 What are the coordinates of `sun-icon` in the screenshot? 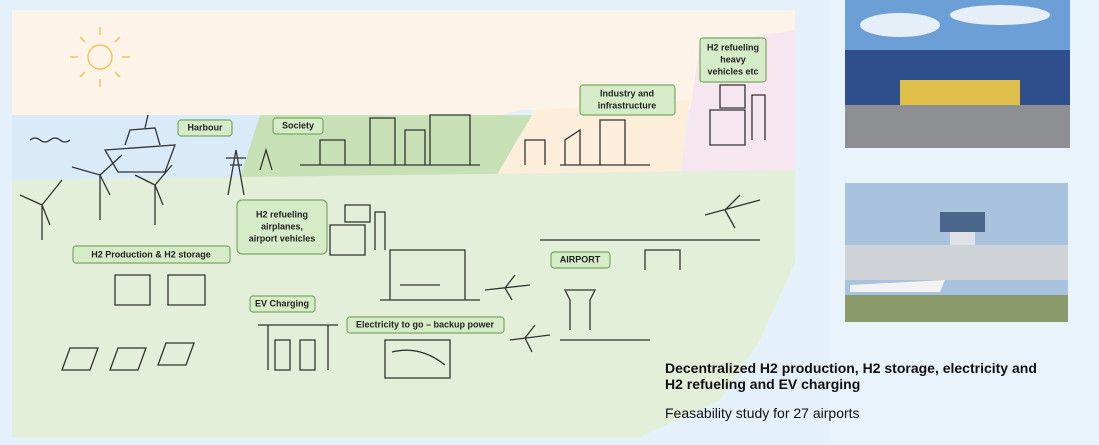 It's located at (100, 57).